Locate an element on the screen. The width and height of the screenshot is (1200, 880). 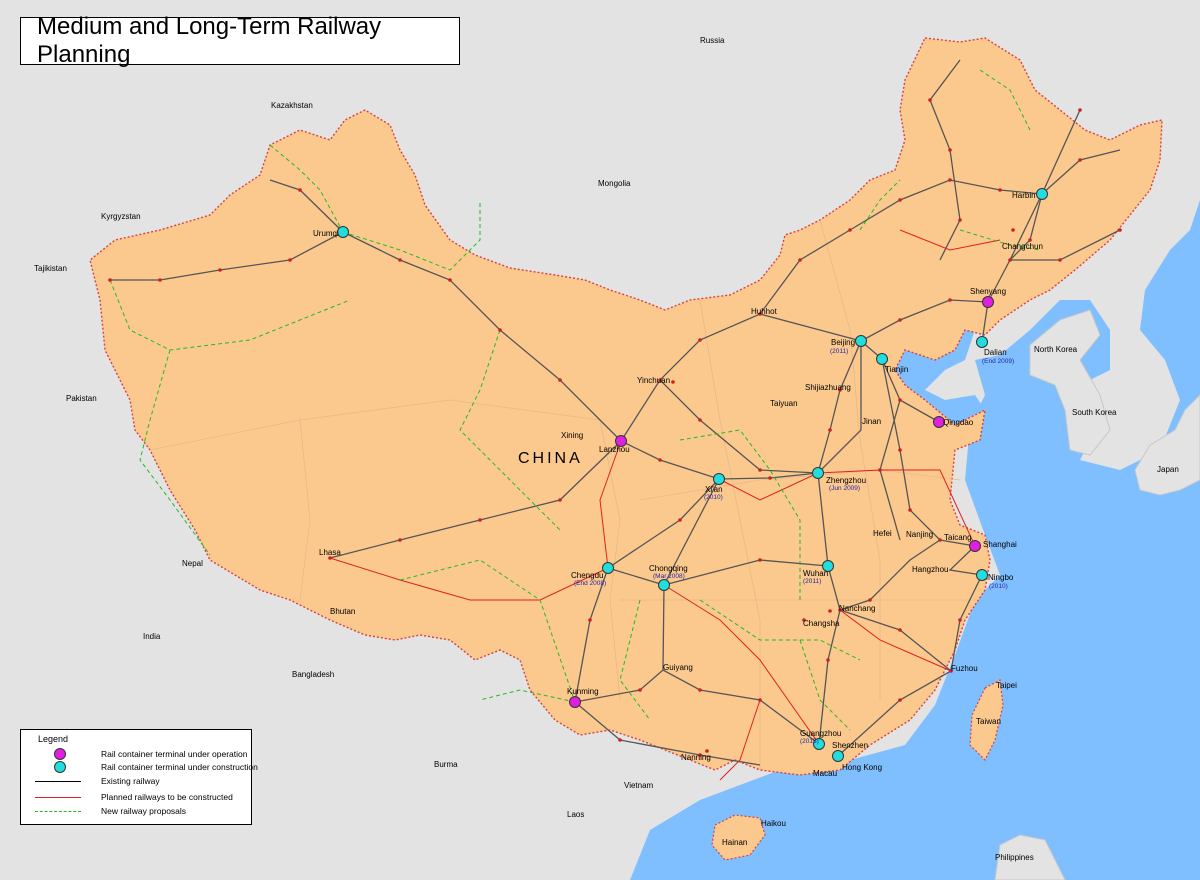
label-burma: Burma is located at coordinates (446, 764).